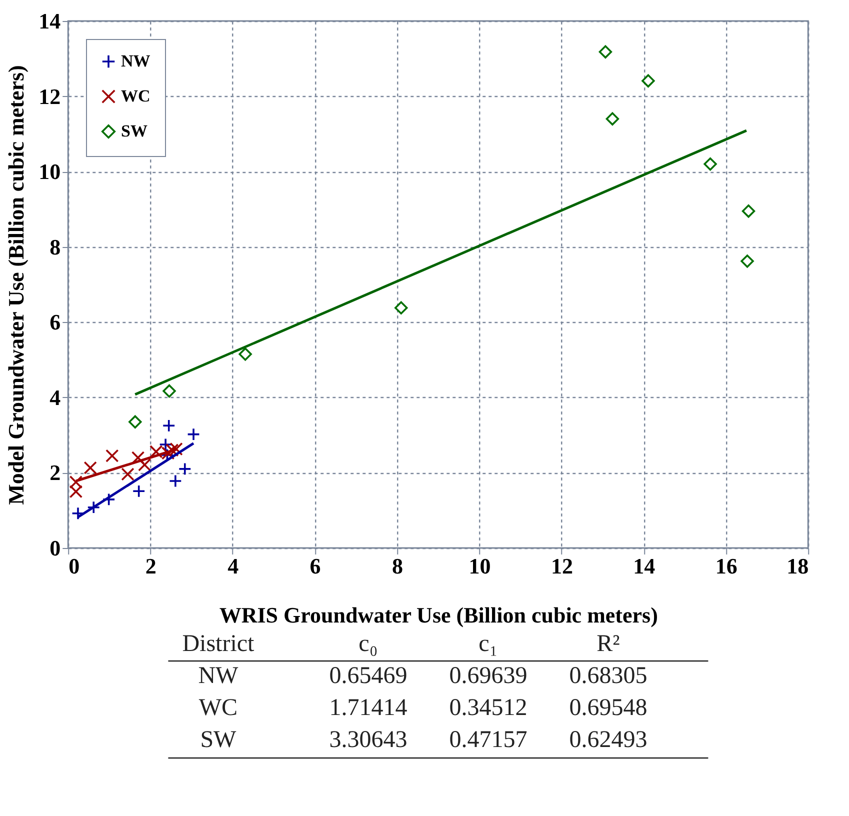 The image size is (849, 816). I want to click on text: 0.62493, so click(608, 740).